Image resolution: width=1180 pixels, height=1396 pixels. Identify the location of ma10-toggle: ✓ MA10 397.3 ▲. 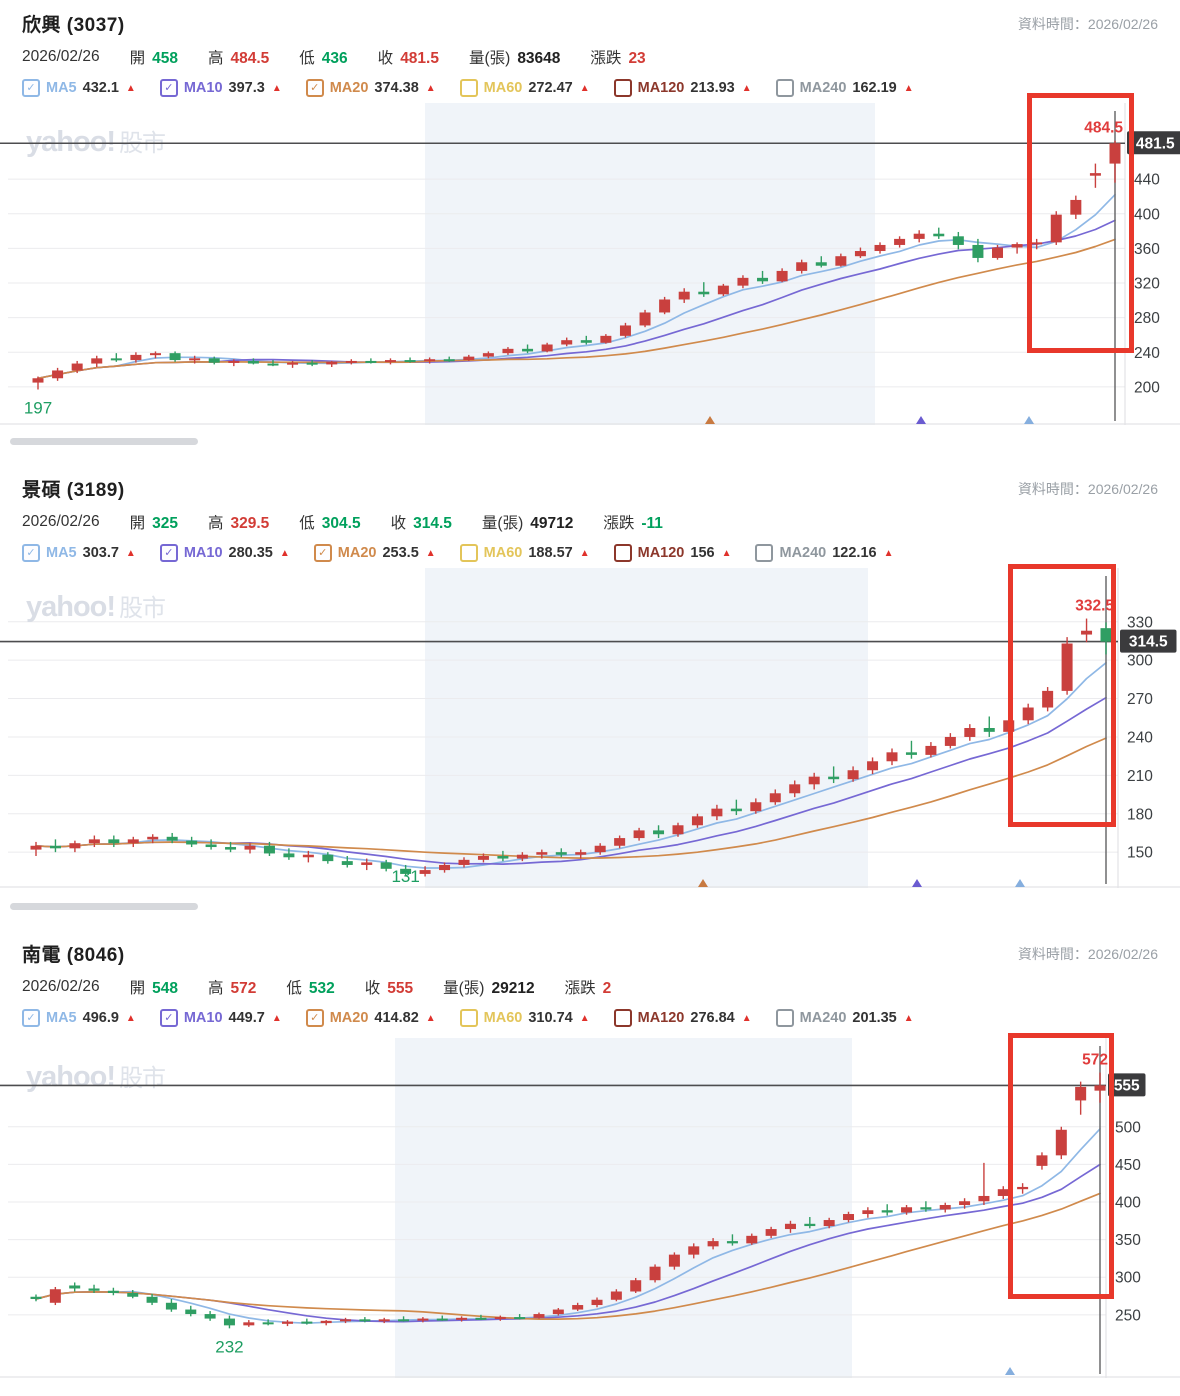
(220, 88).